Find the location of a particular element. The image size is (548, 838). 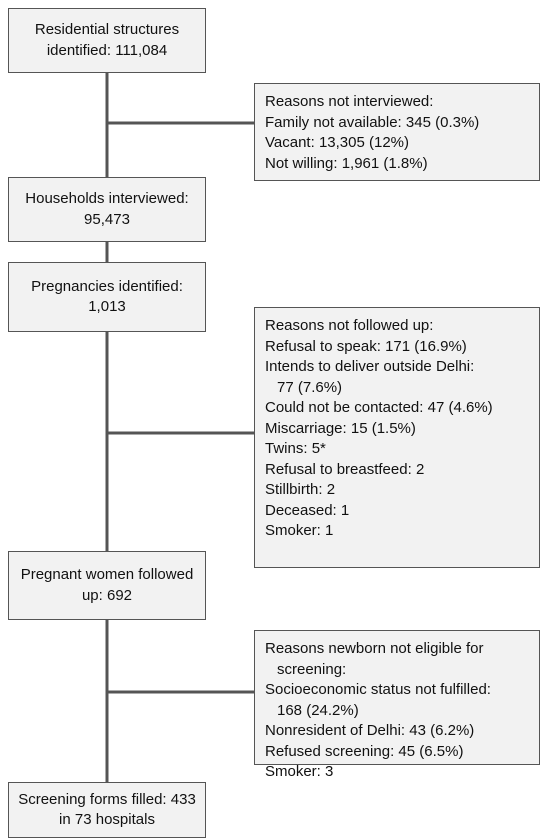

exclusion-title: Reasons not interviewed: is located at coordinates (349, 101).